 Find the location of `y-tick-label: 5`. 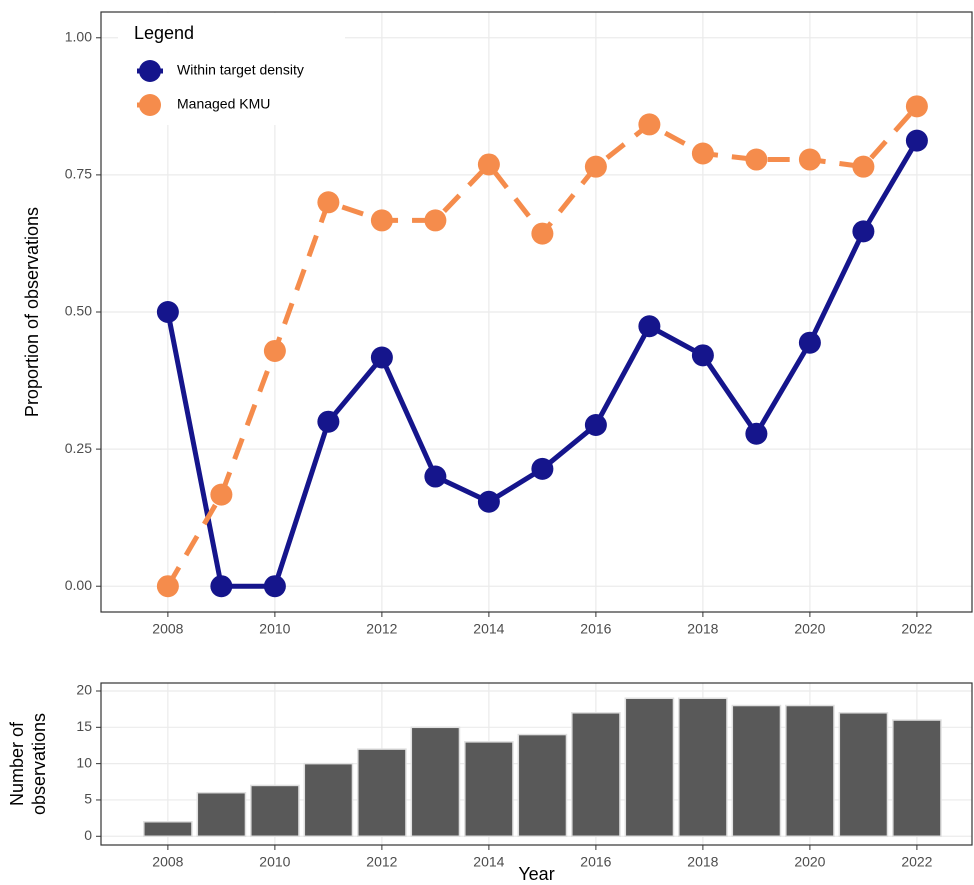

y-tick-label: 5 is located at coordinates (88, 799).